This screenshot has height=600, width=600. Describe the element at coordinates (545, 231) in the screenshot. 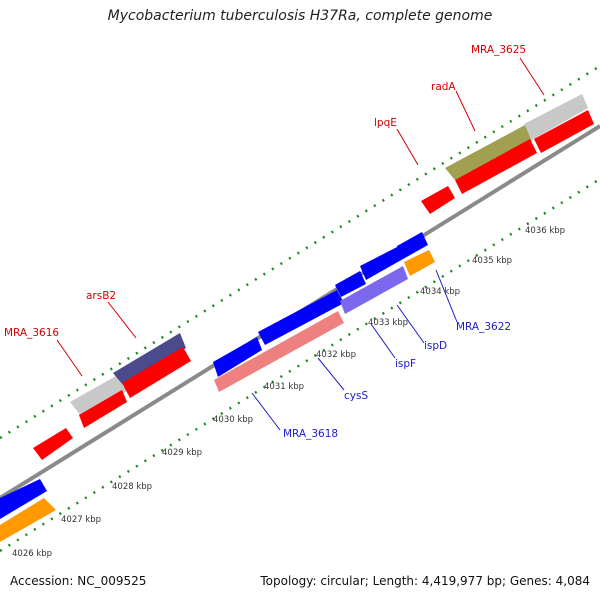

I see `scale-label: 4036 kbp` at that location.